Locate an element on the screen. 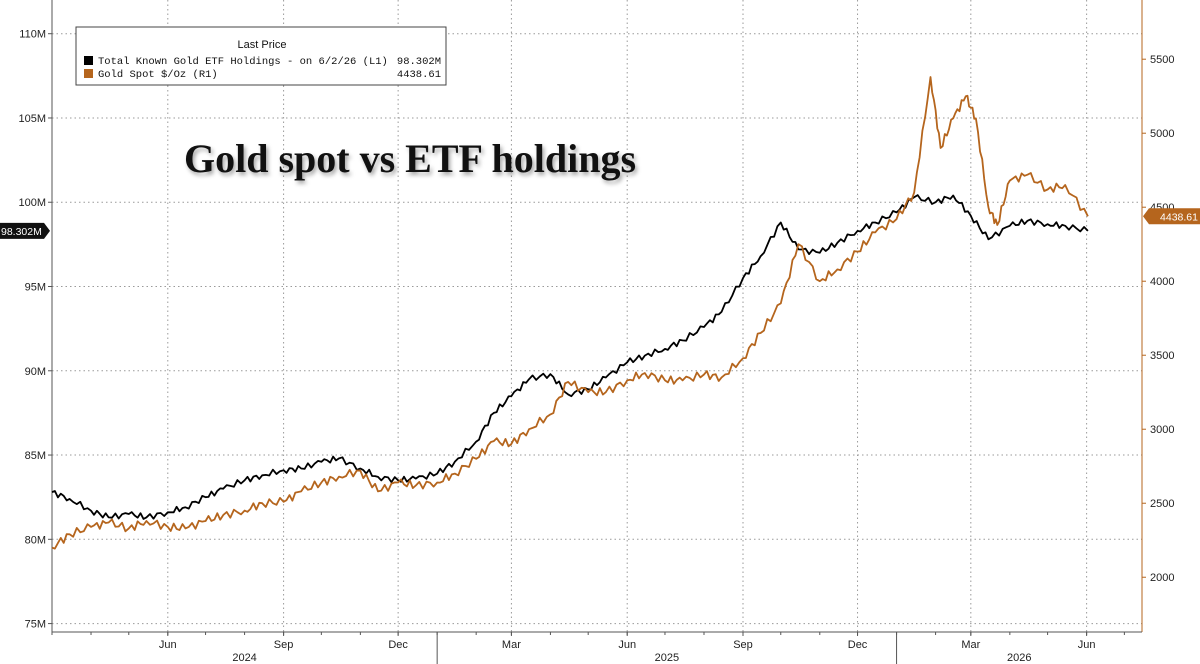 This screenshot has height=664, width=1200. left-last-tag-shape is located at coordinates (25, 230).